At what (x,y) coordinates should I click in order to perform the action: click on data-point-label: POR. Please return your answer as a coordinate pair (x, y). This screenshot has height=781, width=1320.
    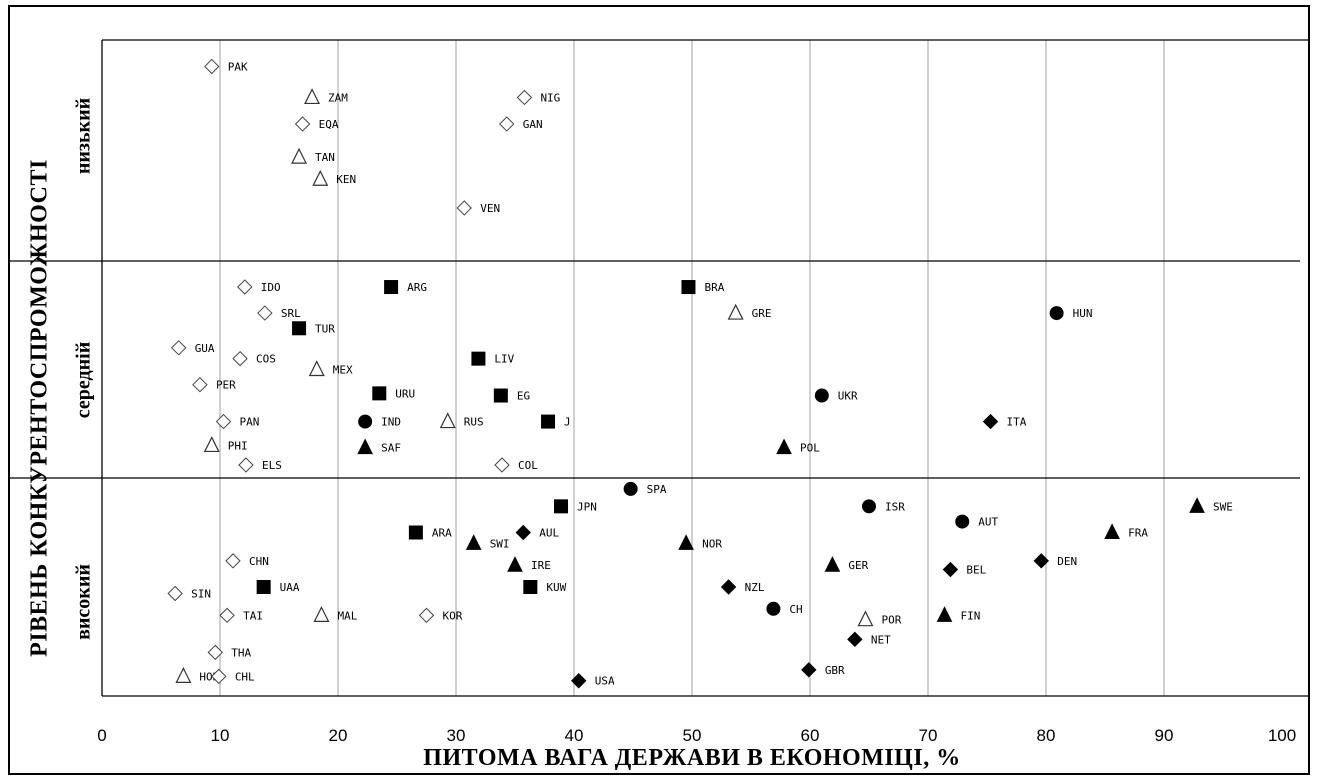
    Looking at the image, I should click on (891, 620).